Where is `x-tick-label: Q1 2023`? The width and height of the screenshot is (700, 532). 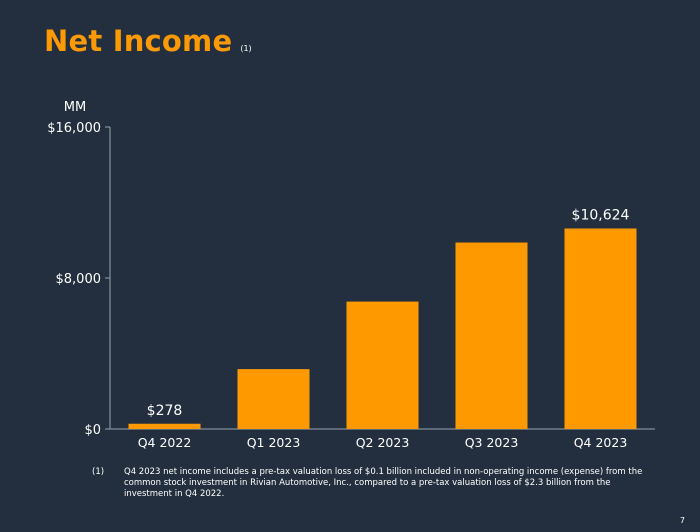 x-tick-label: Q1 2023 is located at coordinates (274, 442).